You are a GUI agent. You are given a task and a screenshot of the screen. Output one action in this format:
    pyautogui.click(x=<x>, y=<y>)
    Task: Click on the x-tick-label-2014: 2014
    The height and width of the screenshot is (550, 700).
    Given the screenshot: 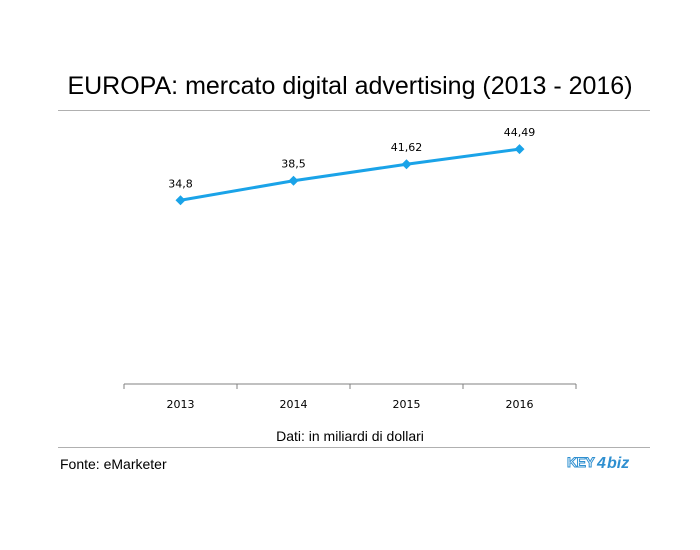 What is the action you would take?
    pyautogui.click(x=294, y=404)
    